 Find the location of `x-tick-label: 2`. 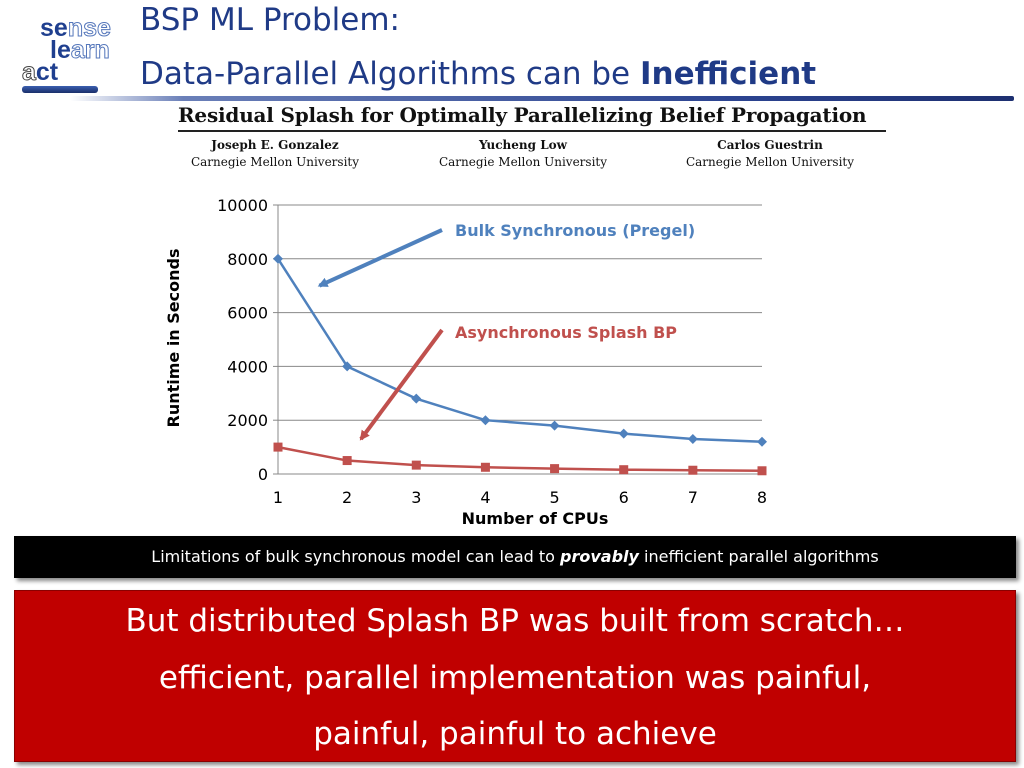

x-tick-label: 2 is located at coordinates (347, 497).